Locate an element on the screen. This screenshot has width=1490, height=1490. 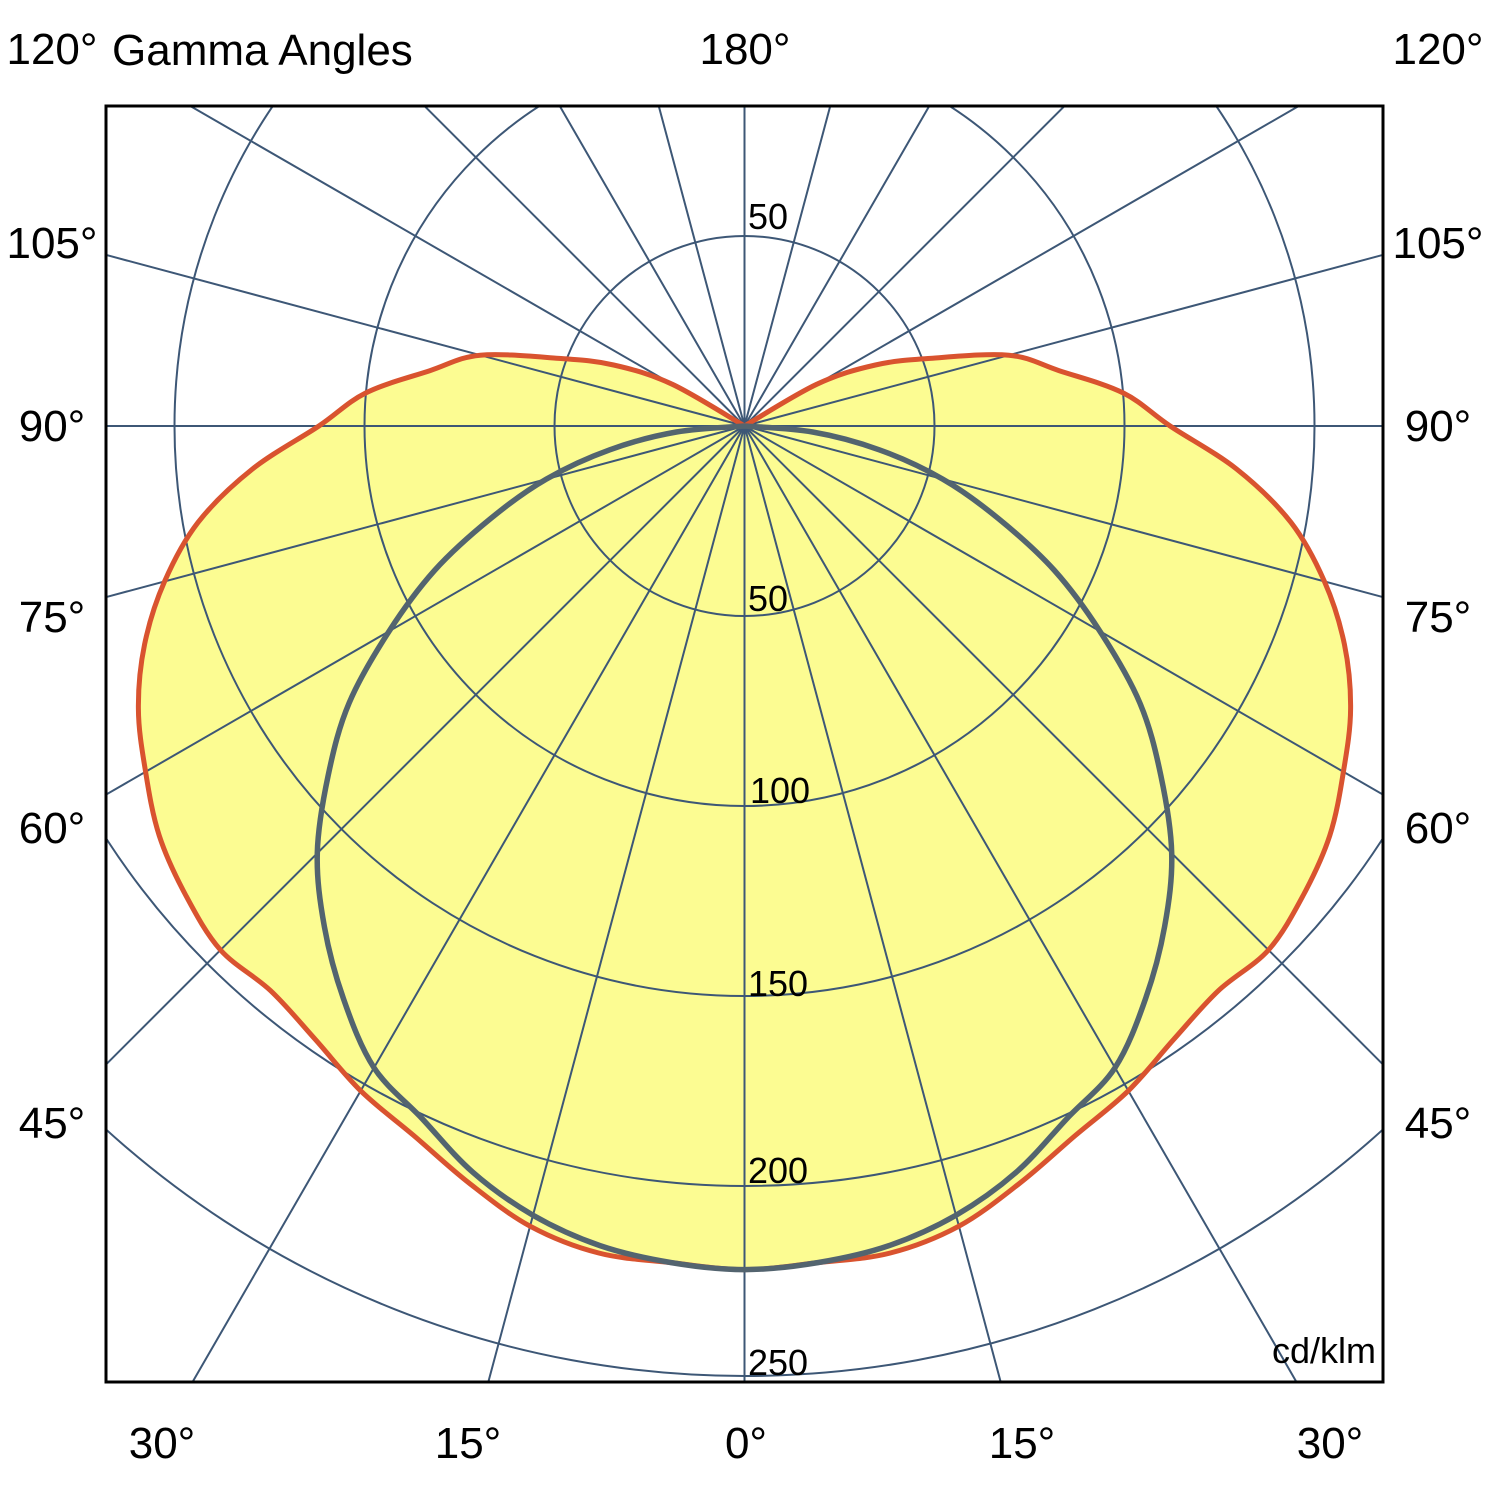
gamma-axis-label-right: 120° is located at coordinates (1437, 49).